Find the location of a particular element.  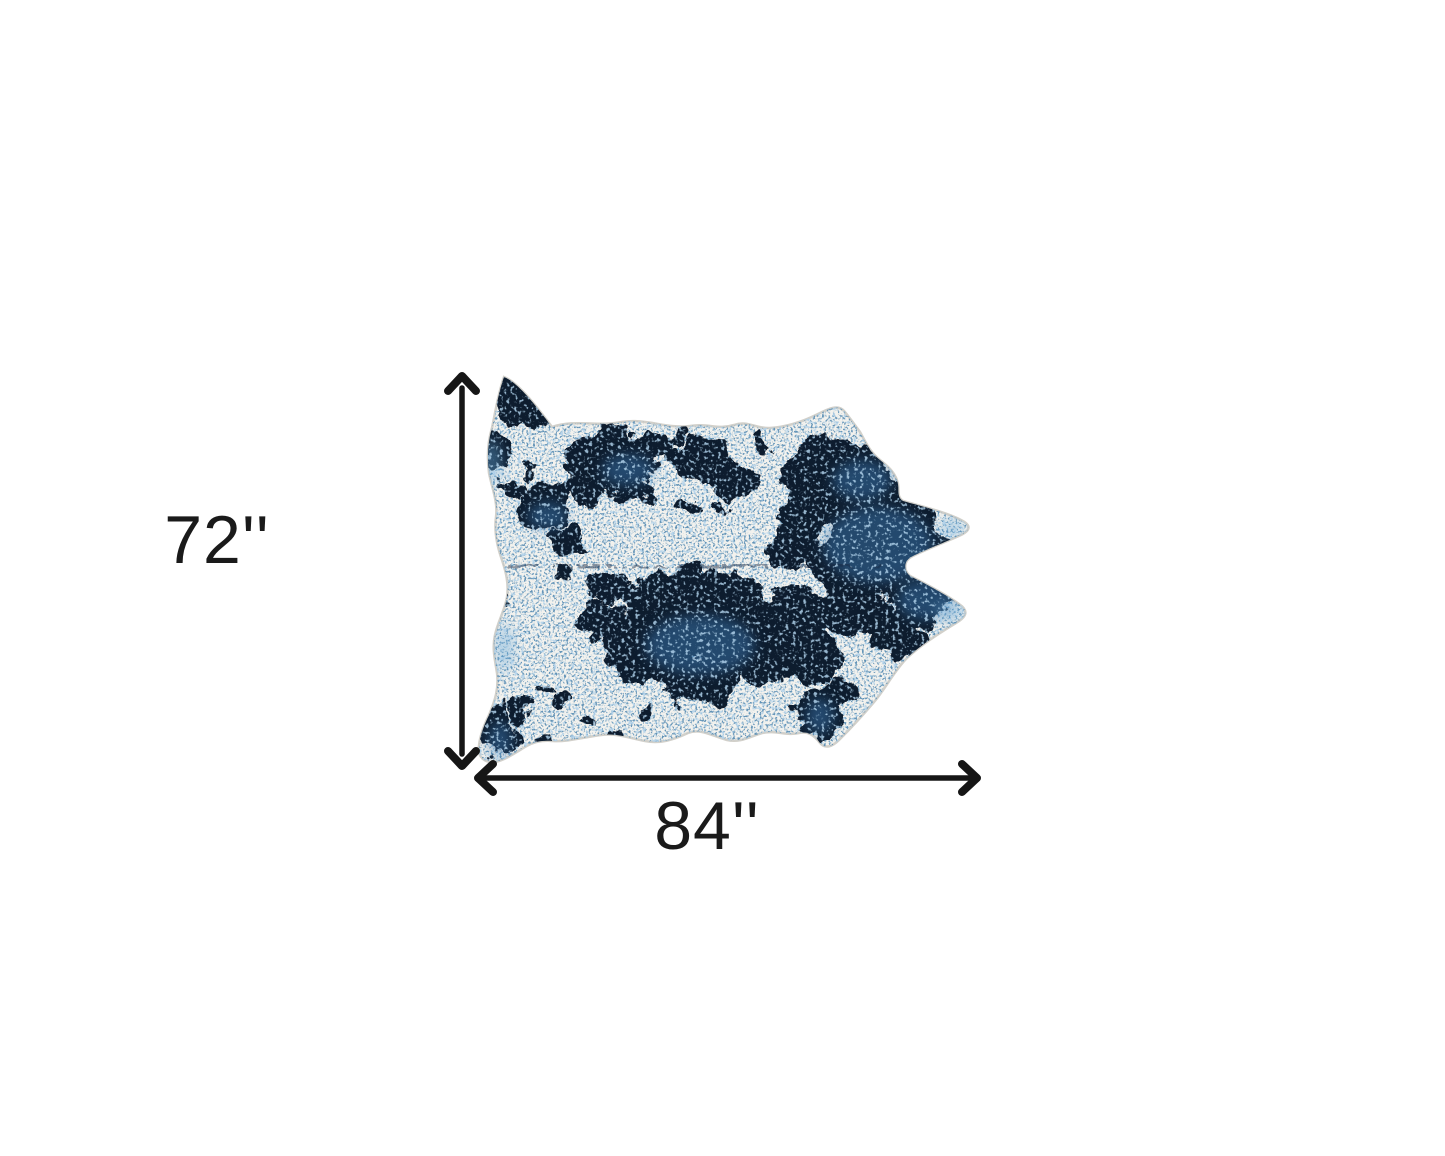

hide-spine-crease is located at coordinates (702, 566).